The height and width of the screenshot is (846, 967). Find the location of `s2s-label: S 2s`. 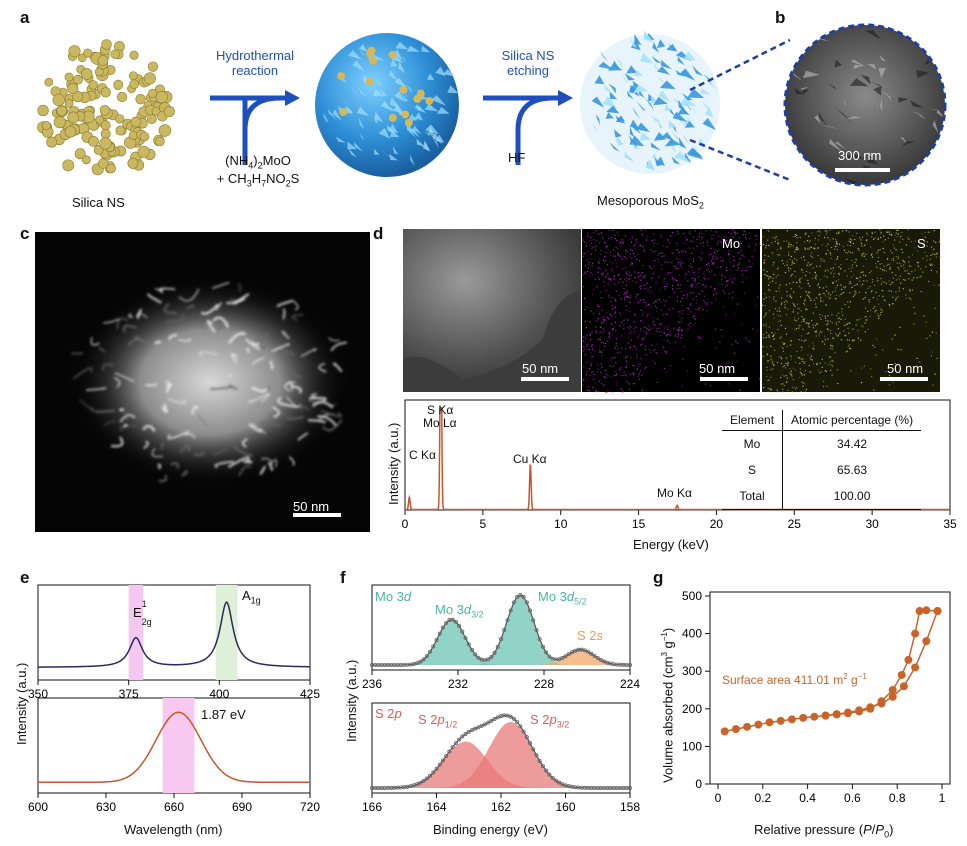

s2s-label: S 2s is located at coordinates (590, 635).